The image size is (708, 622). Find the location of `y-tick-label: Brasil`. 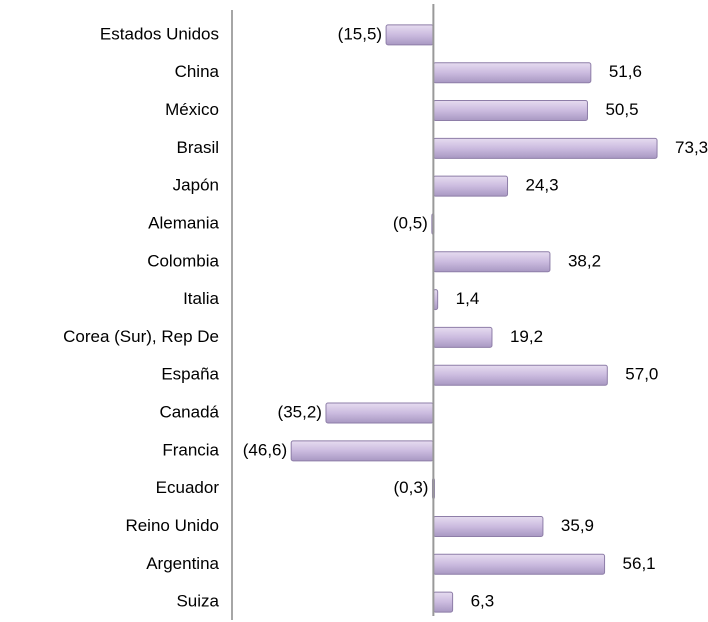

y-tick-label: Brasil is located at coordinates (197, 147).